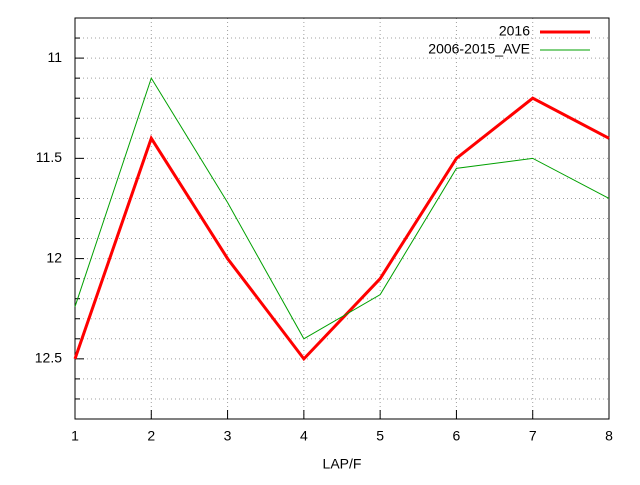 The image size is (640, 485). I want to click on x-tick-label: 5, so click(380, 436).